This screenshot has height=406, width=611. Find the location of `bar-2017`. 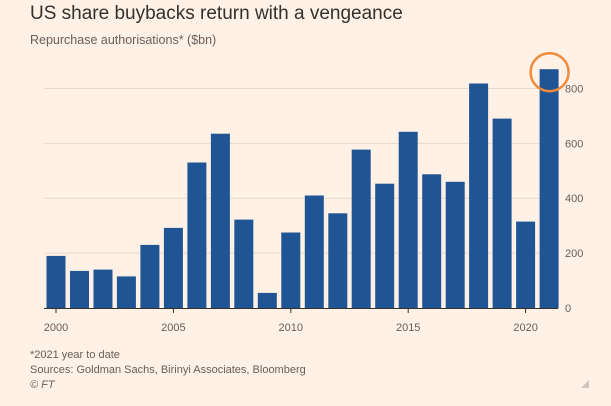

bar-2017 is located at coordinates (455, 244).